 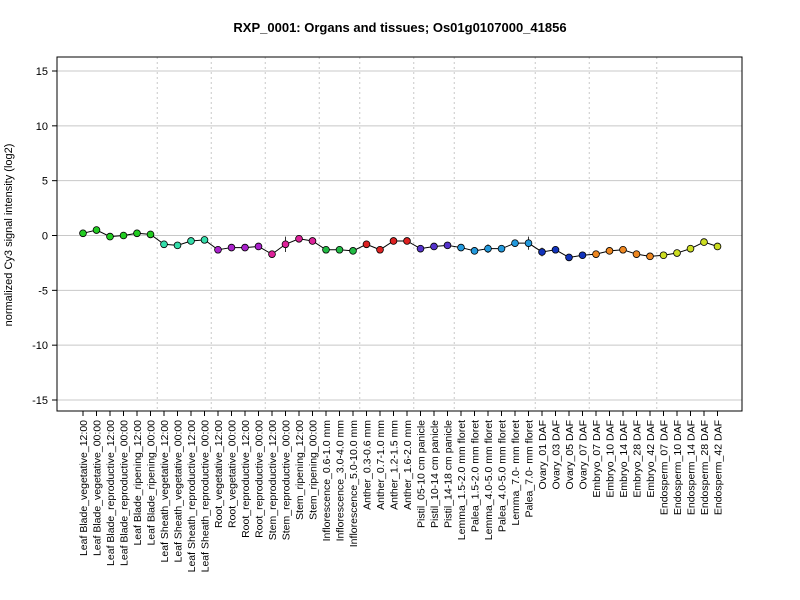 What do you see at coordinates (138, 483) in the screenshot?
I see `x-tick-label: Leaf Blade_ripening_12:00` at bounding box center [138, 483].